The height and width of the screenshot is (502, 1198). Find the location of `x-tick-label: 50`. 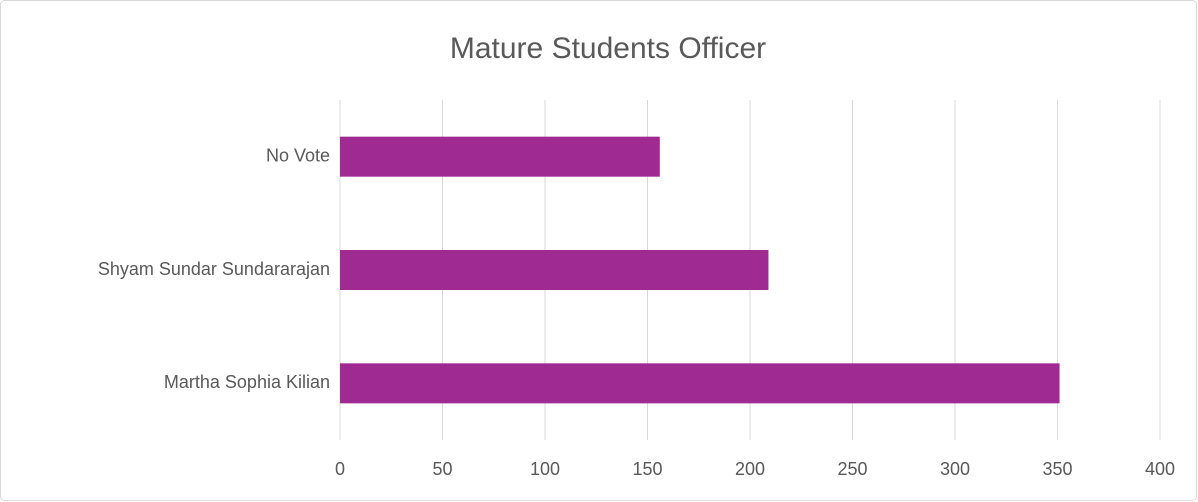

x-tick-label: 50 is located at coordinates (442, 469).